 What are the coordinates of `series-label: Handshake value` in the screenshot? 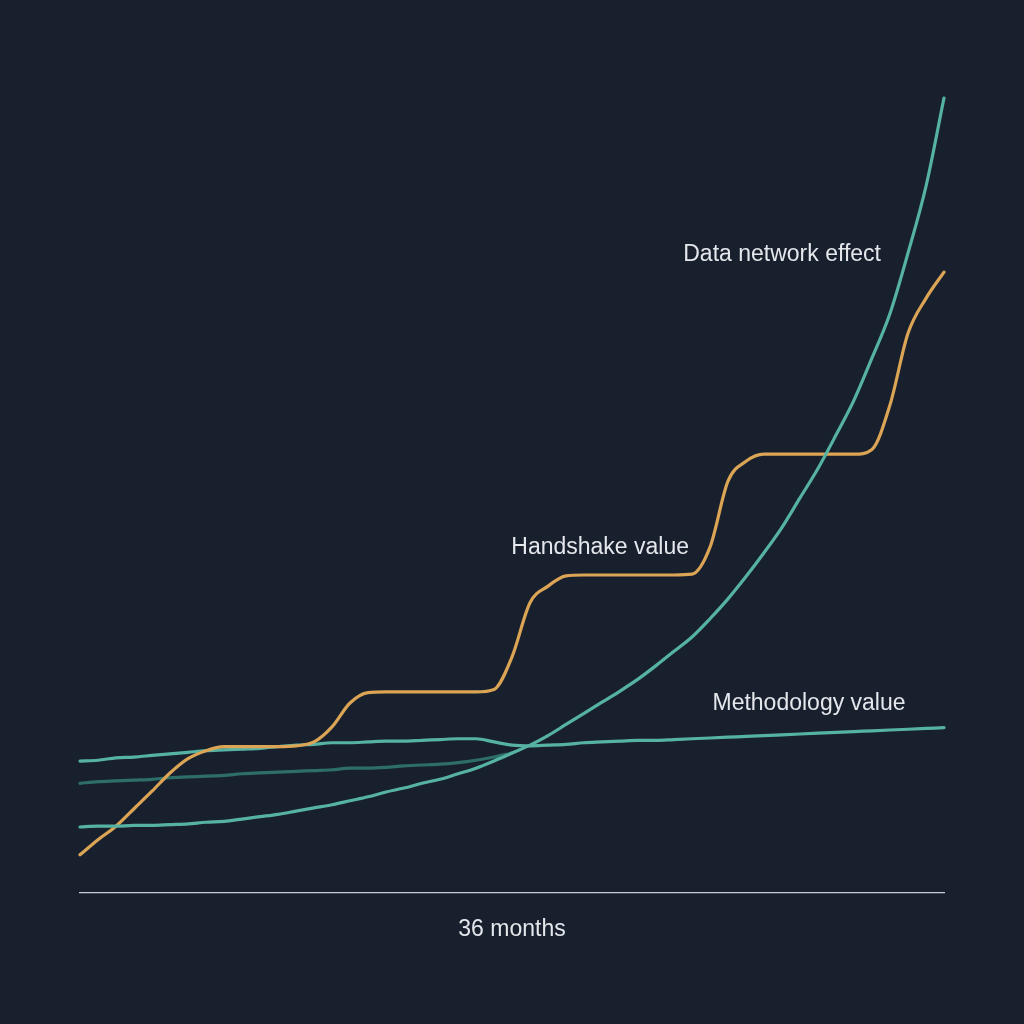 It's located at (600, 545).